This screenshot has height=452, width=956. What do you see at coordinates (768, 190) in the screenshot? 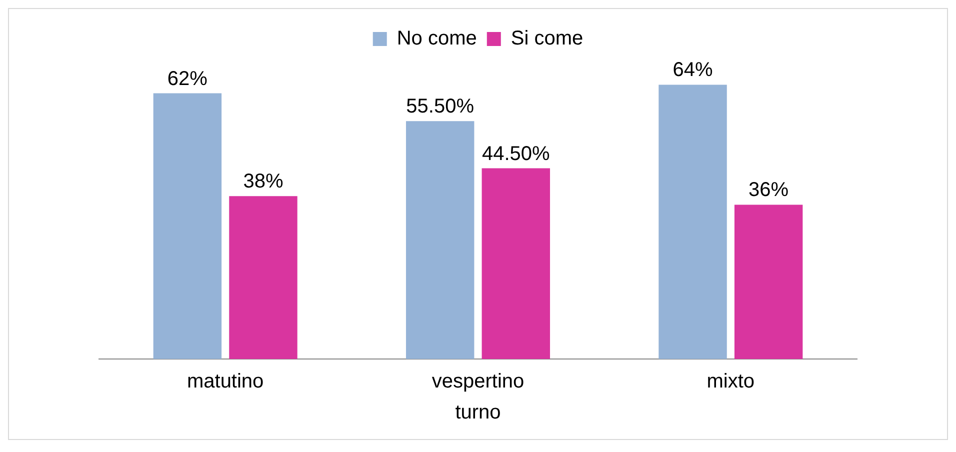
I see `data-label: 36%` at bounding box center [768, 190].